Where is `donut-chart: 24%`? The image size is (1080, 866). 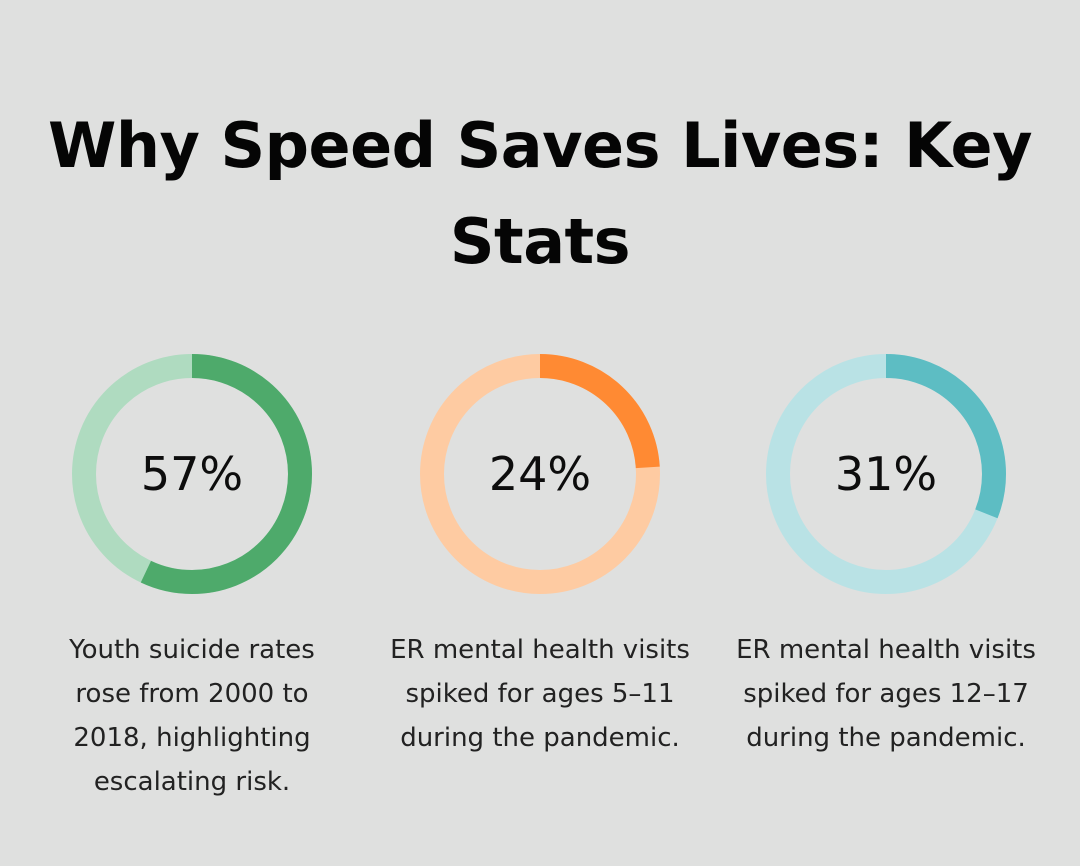 donut-chart: 24% is located at coordinates (540, 474).